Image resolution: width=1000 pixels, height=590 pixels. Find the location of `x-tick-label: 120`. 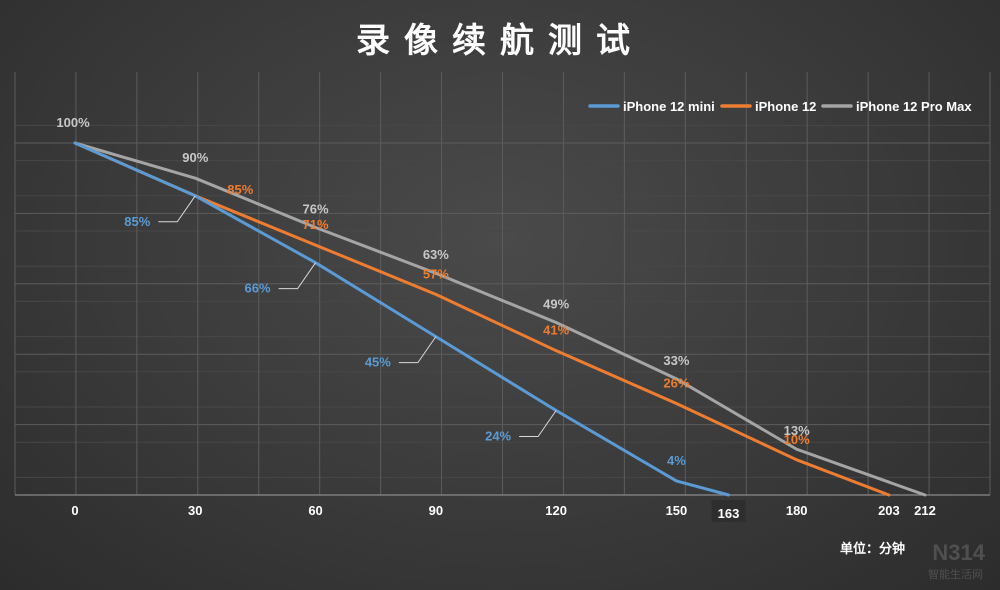

x-tick-label: 120 is located at coordinates (556, 510).